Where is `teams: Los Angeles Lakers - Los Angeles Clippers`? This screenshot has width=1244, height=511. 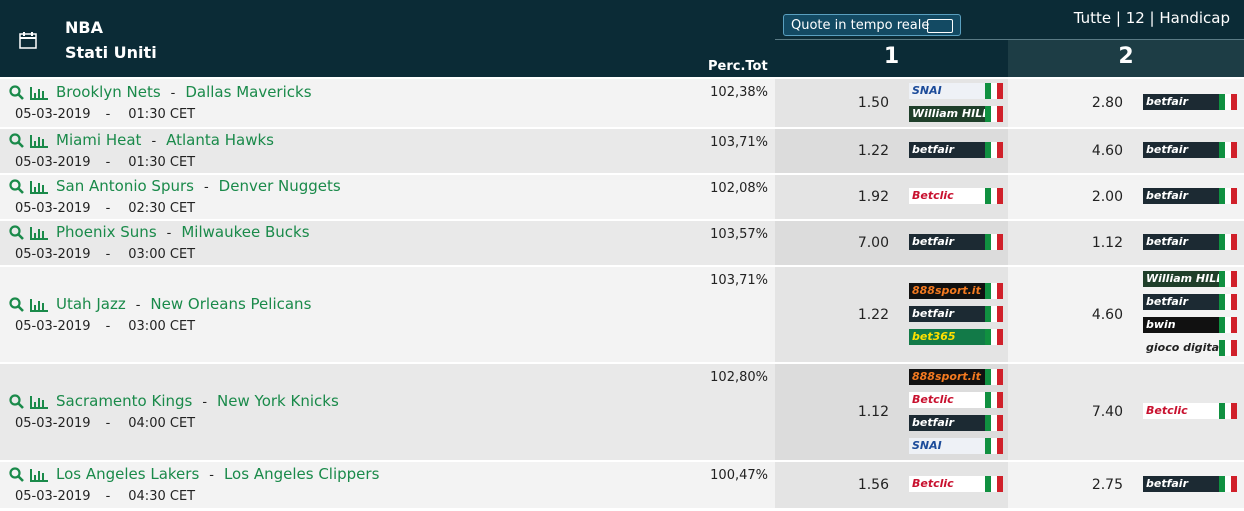 teams: Los Angeles Lakers - Los Angeles Clippers is located at coordinates (217, 473).